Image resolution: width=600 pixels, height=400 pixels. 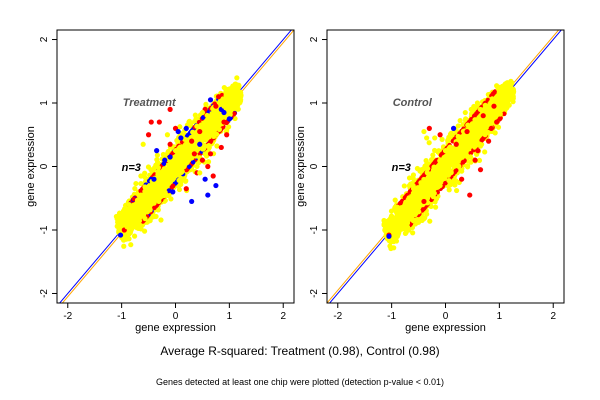 What do you see at coordinates (301, 166) in the screenshot?
I see `y-axis-label: gene expression` at bounding box center [301, 166].